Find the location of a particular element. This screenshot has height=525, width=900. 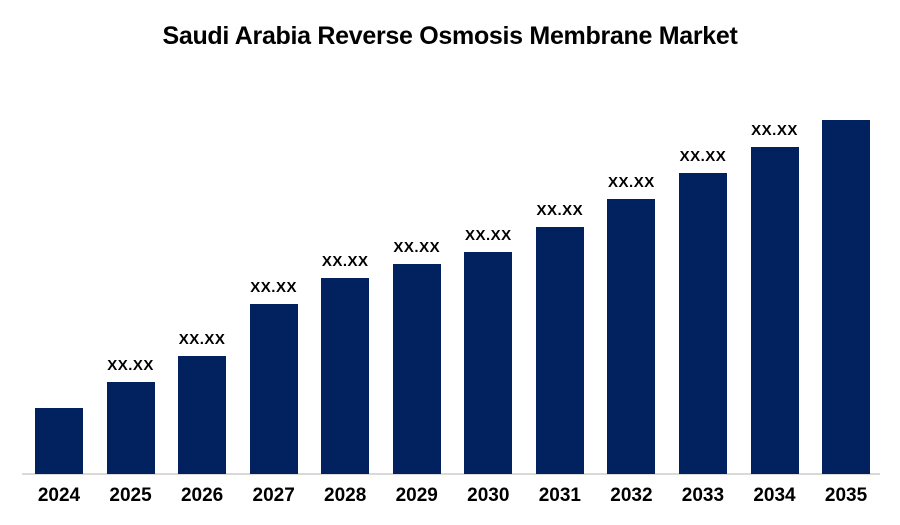

value-label-2031: XX.XX is located at coordinates (560, 210).